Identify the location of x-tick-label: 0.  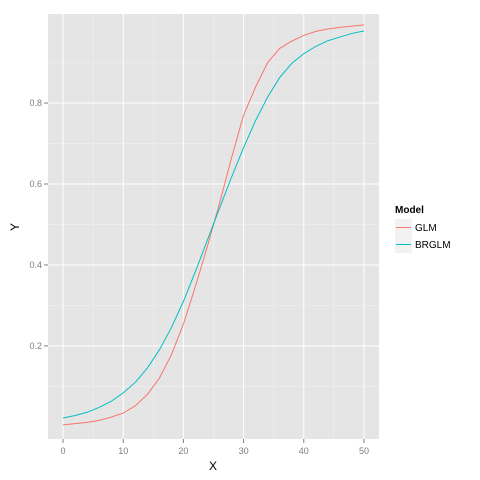
(63, 451).